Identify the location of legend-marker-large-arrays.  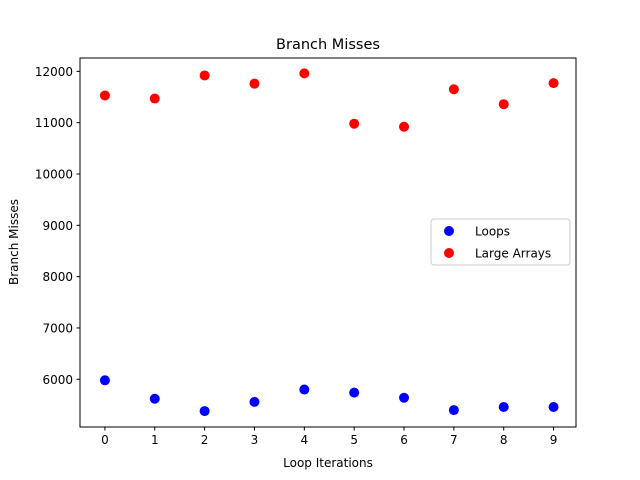
(449, 253).